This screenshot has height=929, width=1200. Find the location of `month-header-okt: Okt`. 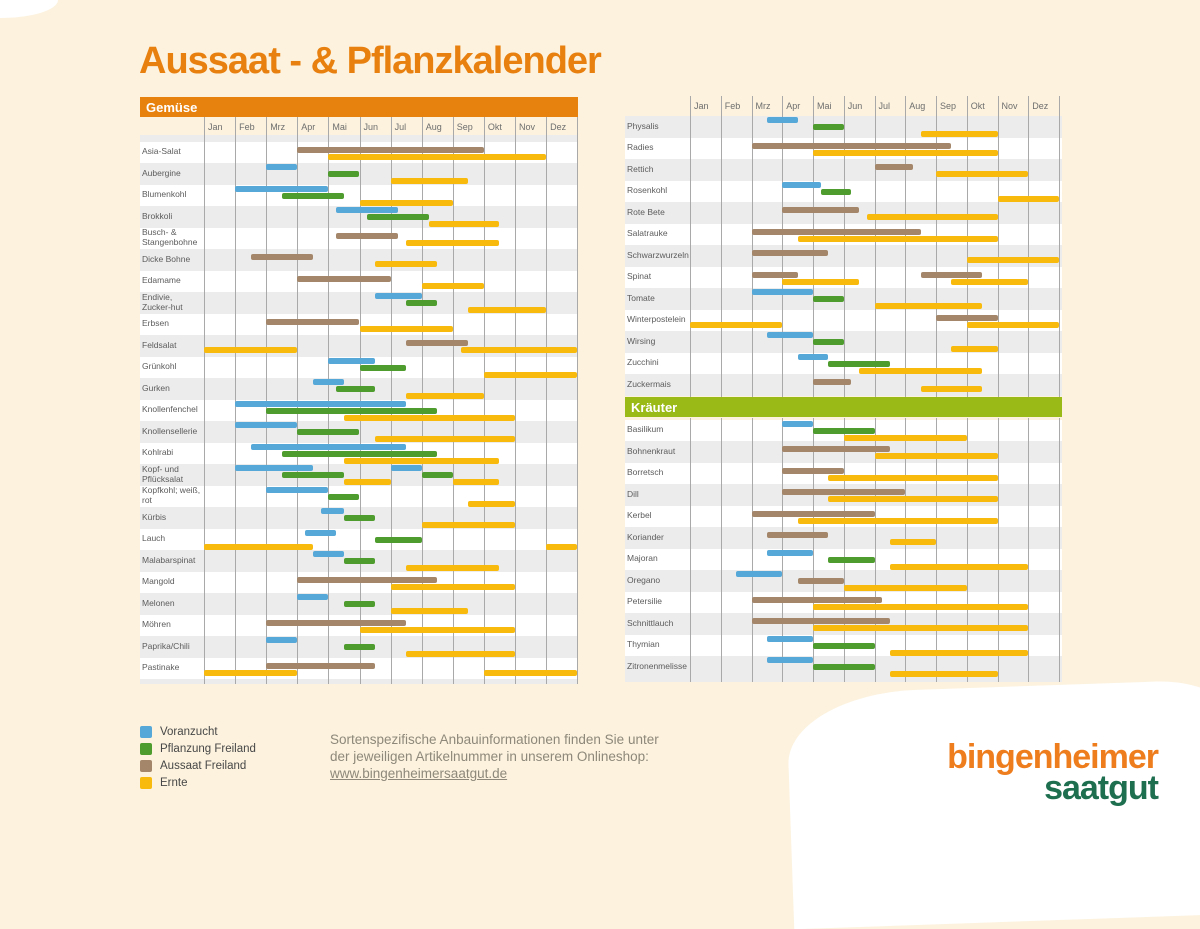

month-header-okt: Okt is located at coordinates (494, 127).